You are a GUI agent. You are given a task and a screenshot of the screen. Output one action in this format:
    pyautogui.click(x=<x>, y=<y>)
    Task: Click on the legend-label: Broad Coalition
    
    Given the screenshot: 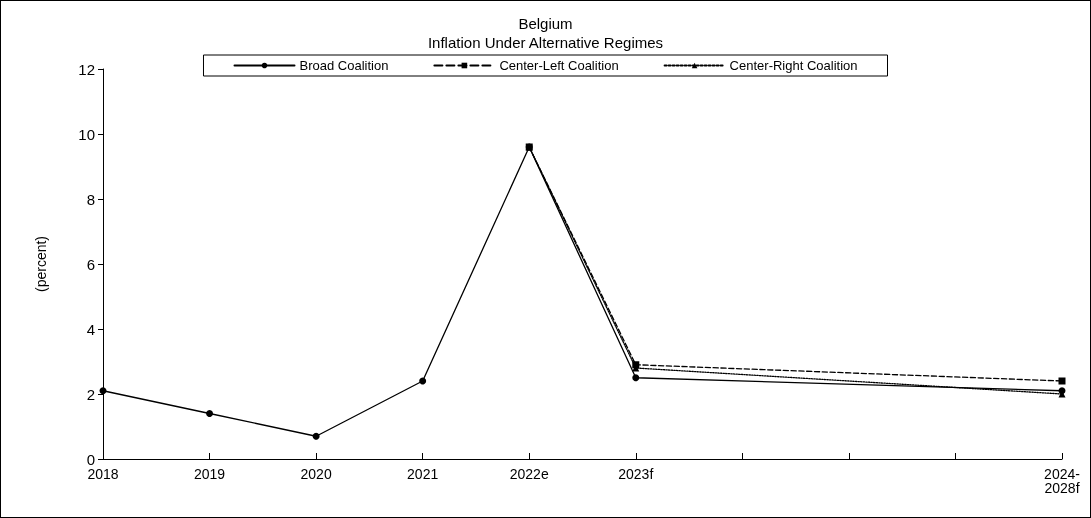 What is the action you would take?
    pyautogui.click(x=344, y=65)
    